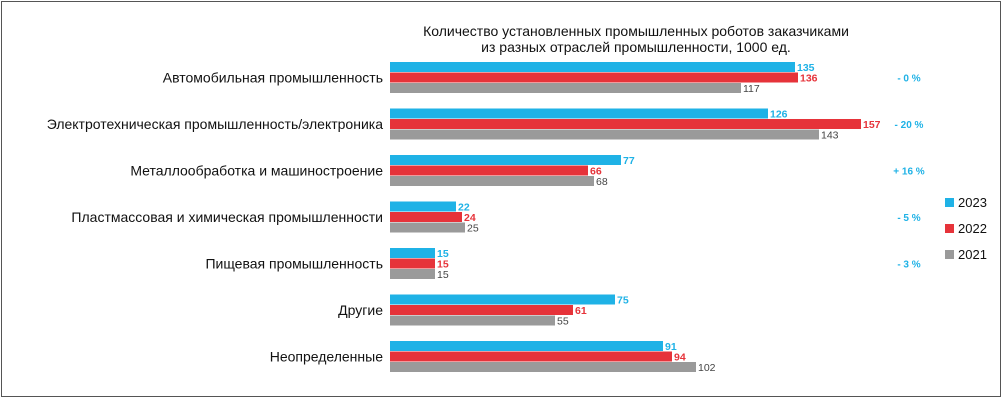 The width and height of the screenshot is (1004, 400). Describe the element at coordinates (949, 228) in the screenshot. I see `legend-swatch-2022` at that location.